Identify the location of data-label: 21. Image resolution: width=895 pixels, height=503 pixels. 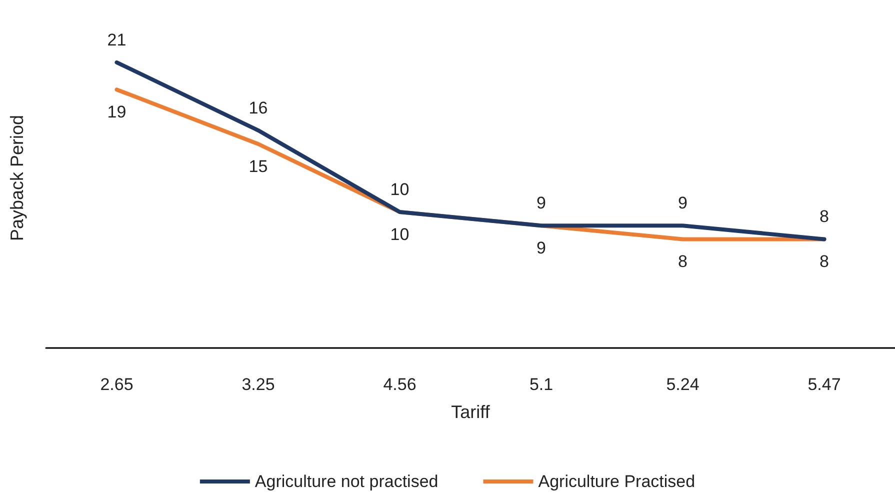
(116, 40).